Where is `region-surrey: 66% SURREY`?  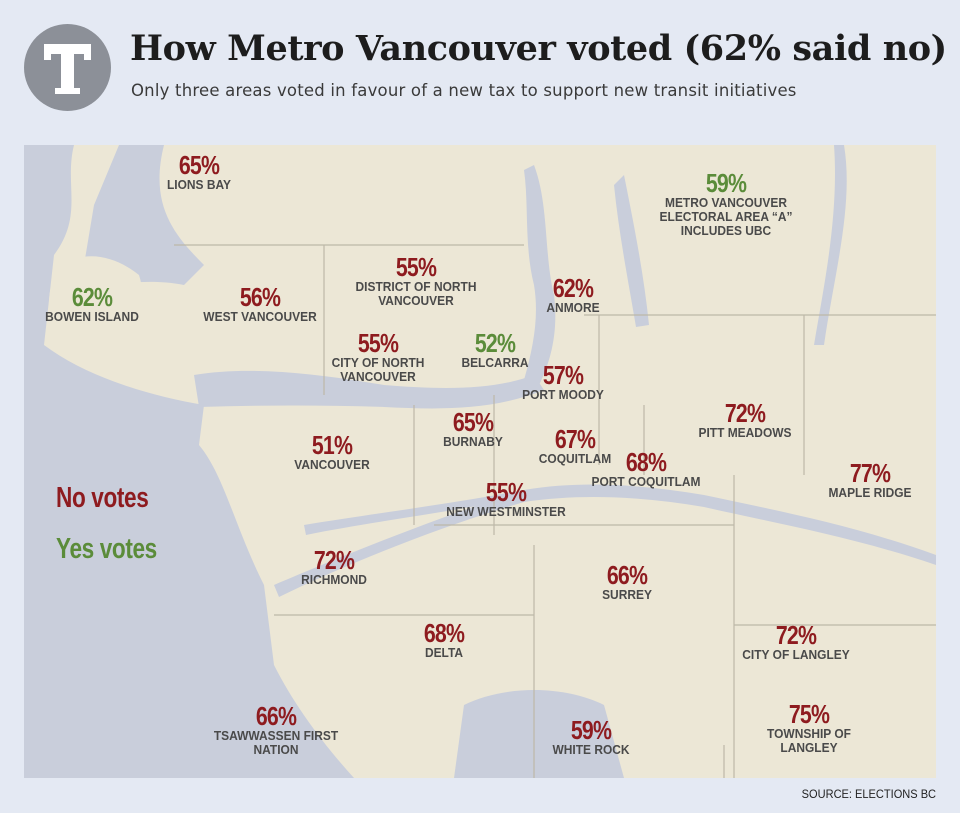
region-surrey: 66% SURREY is located at coordinates (627, 581).